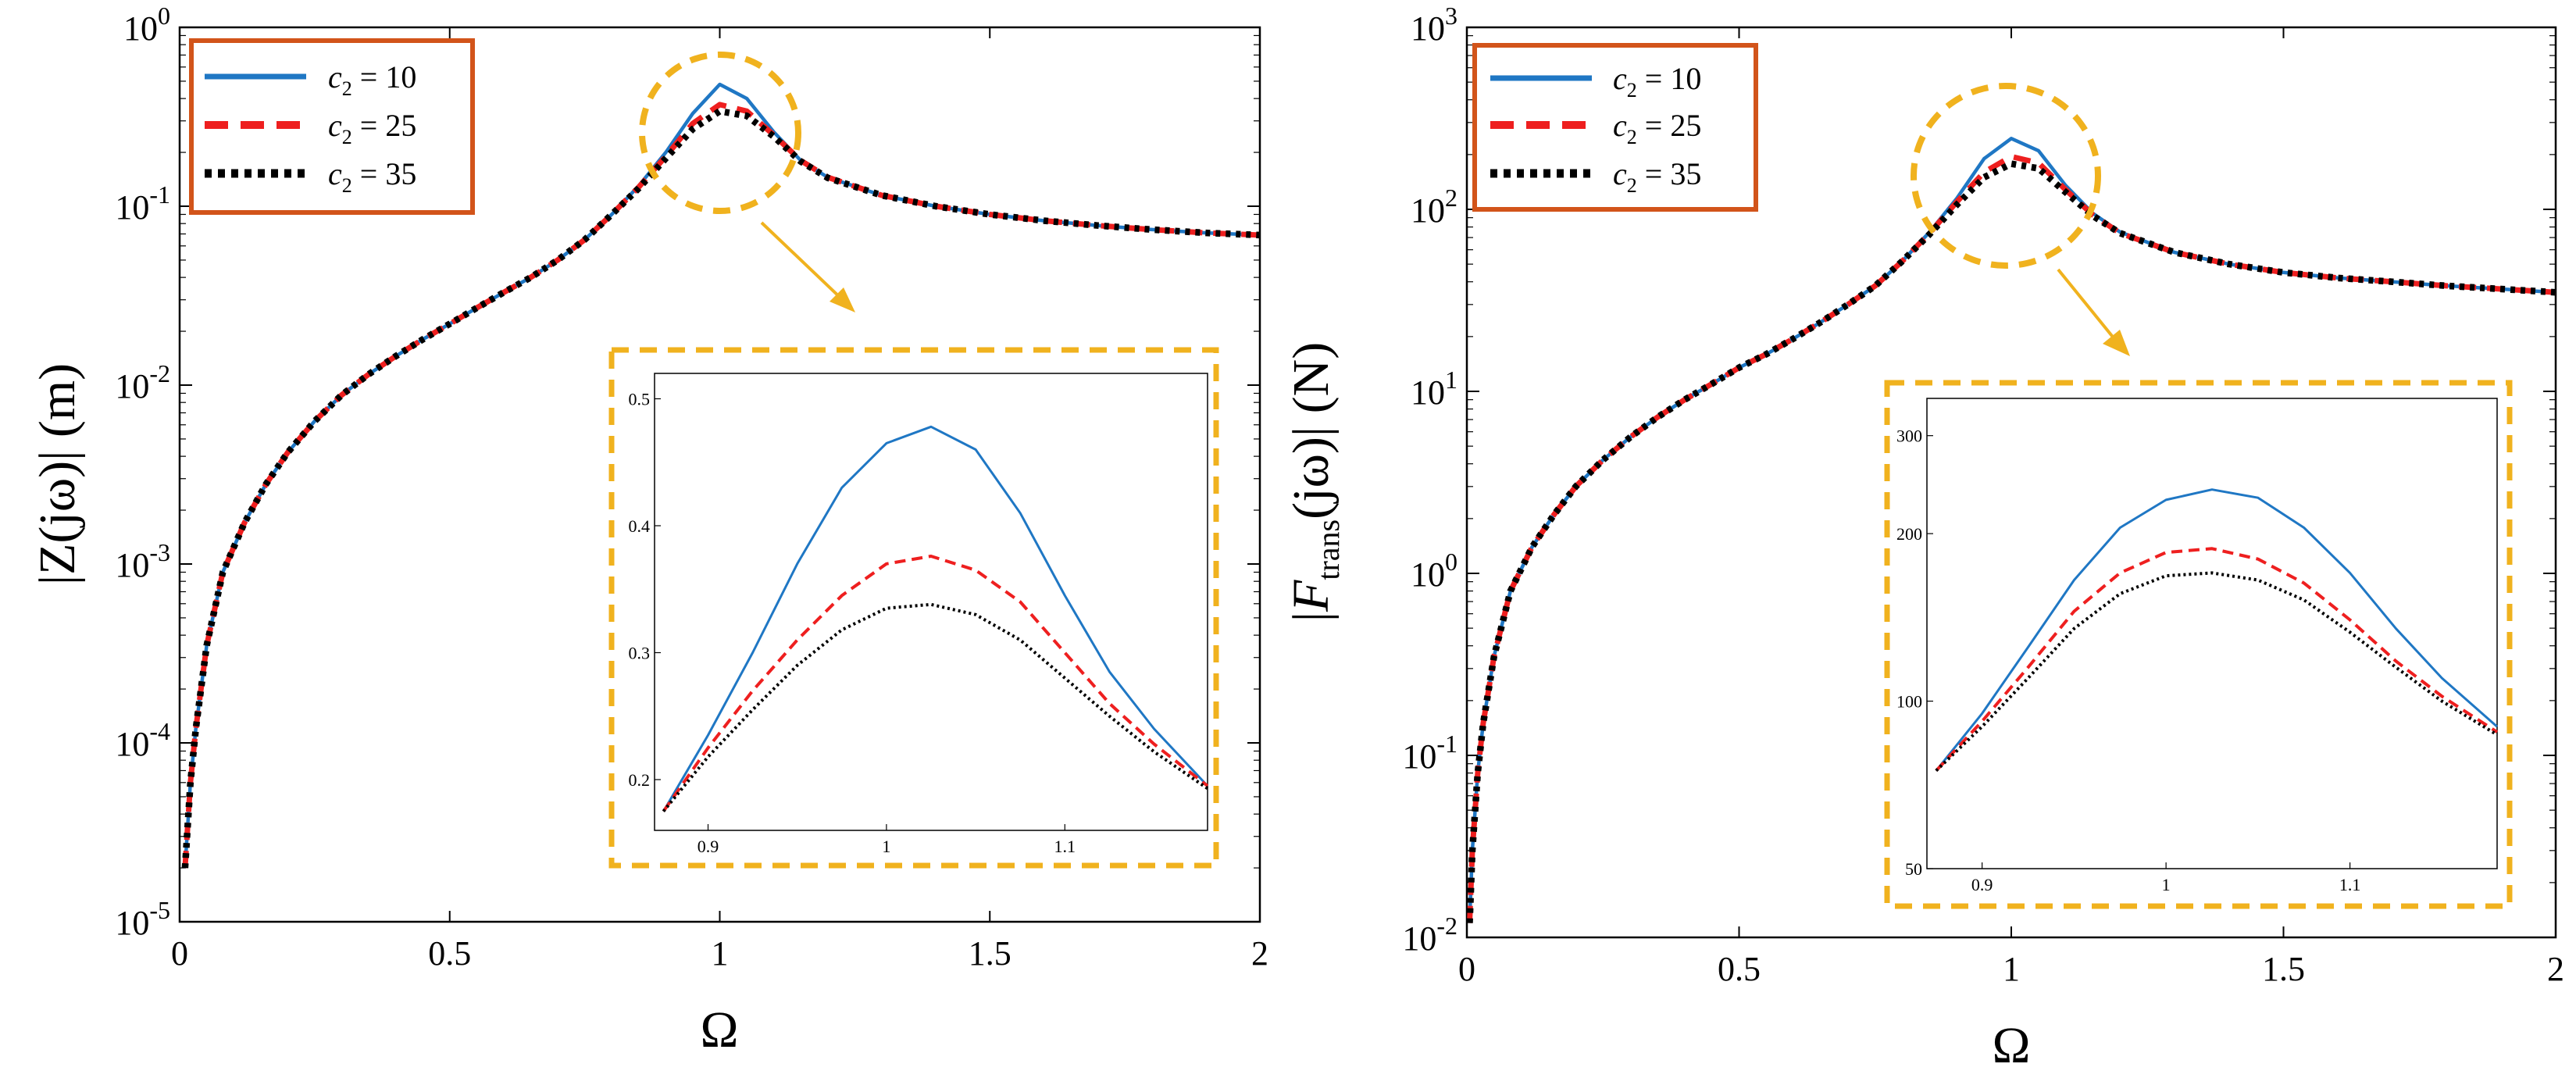 This screenshot has width=2576, height=1078. I want to click on right-y-tick-label: 10², so click(1434, 207).